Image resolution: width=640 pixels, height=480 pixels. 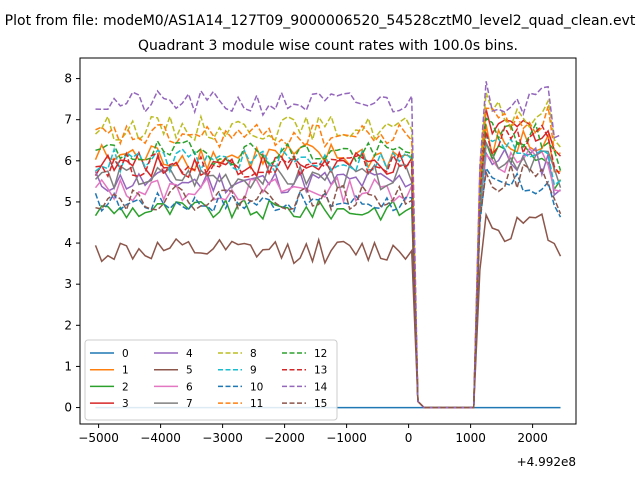 I want to click on legend-label-7: 7, so click(x=189, y=404).